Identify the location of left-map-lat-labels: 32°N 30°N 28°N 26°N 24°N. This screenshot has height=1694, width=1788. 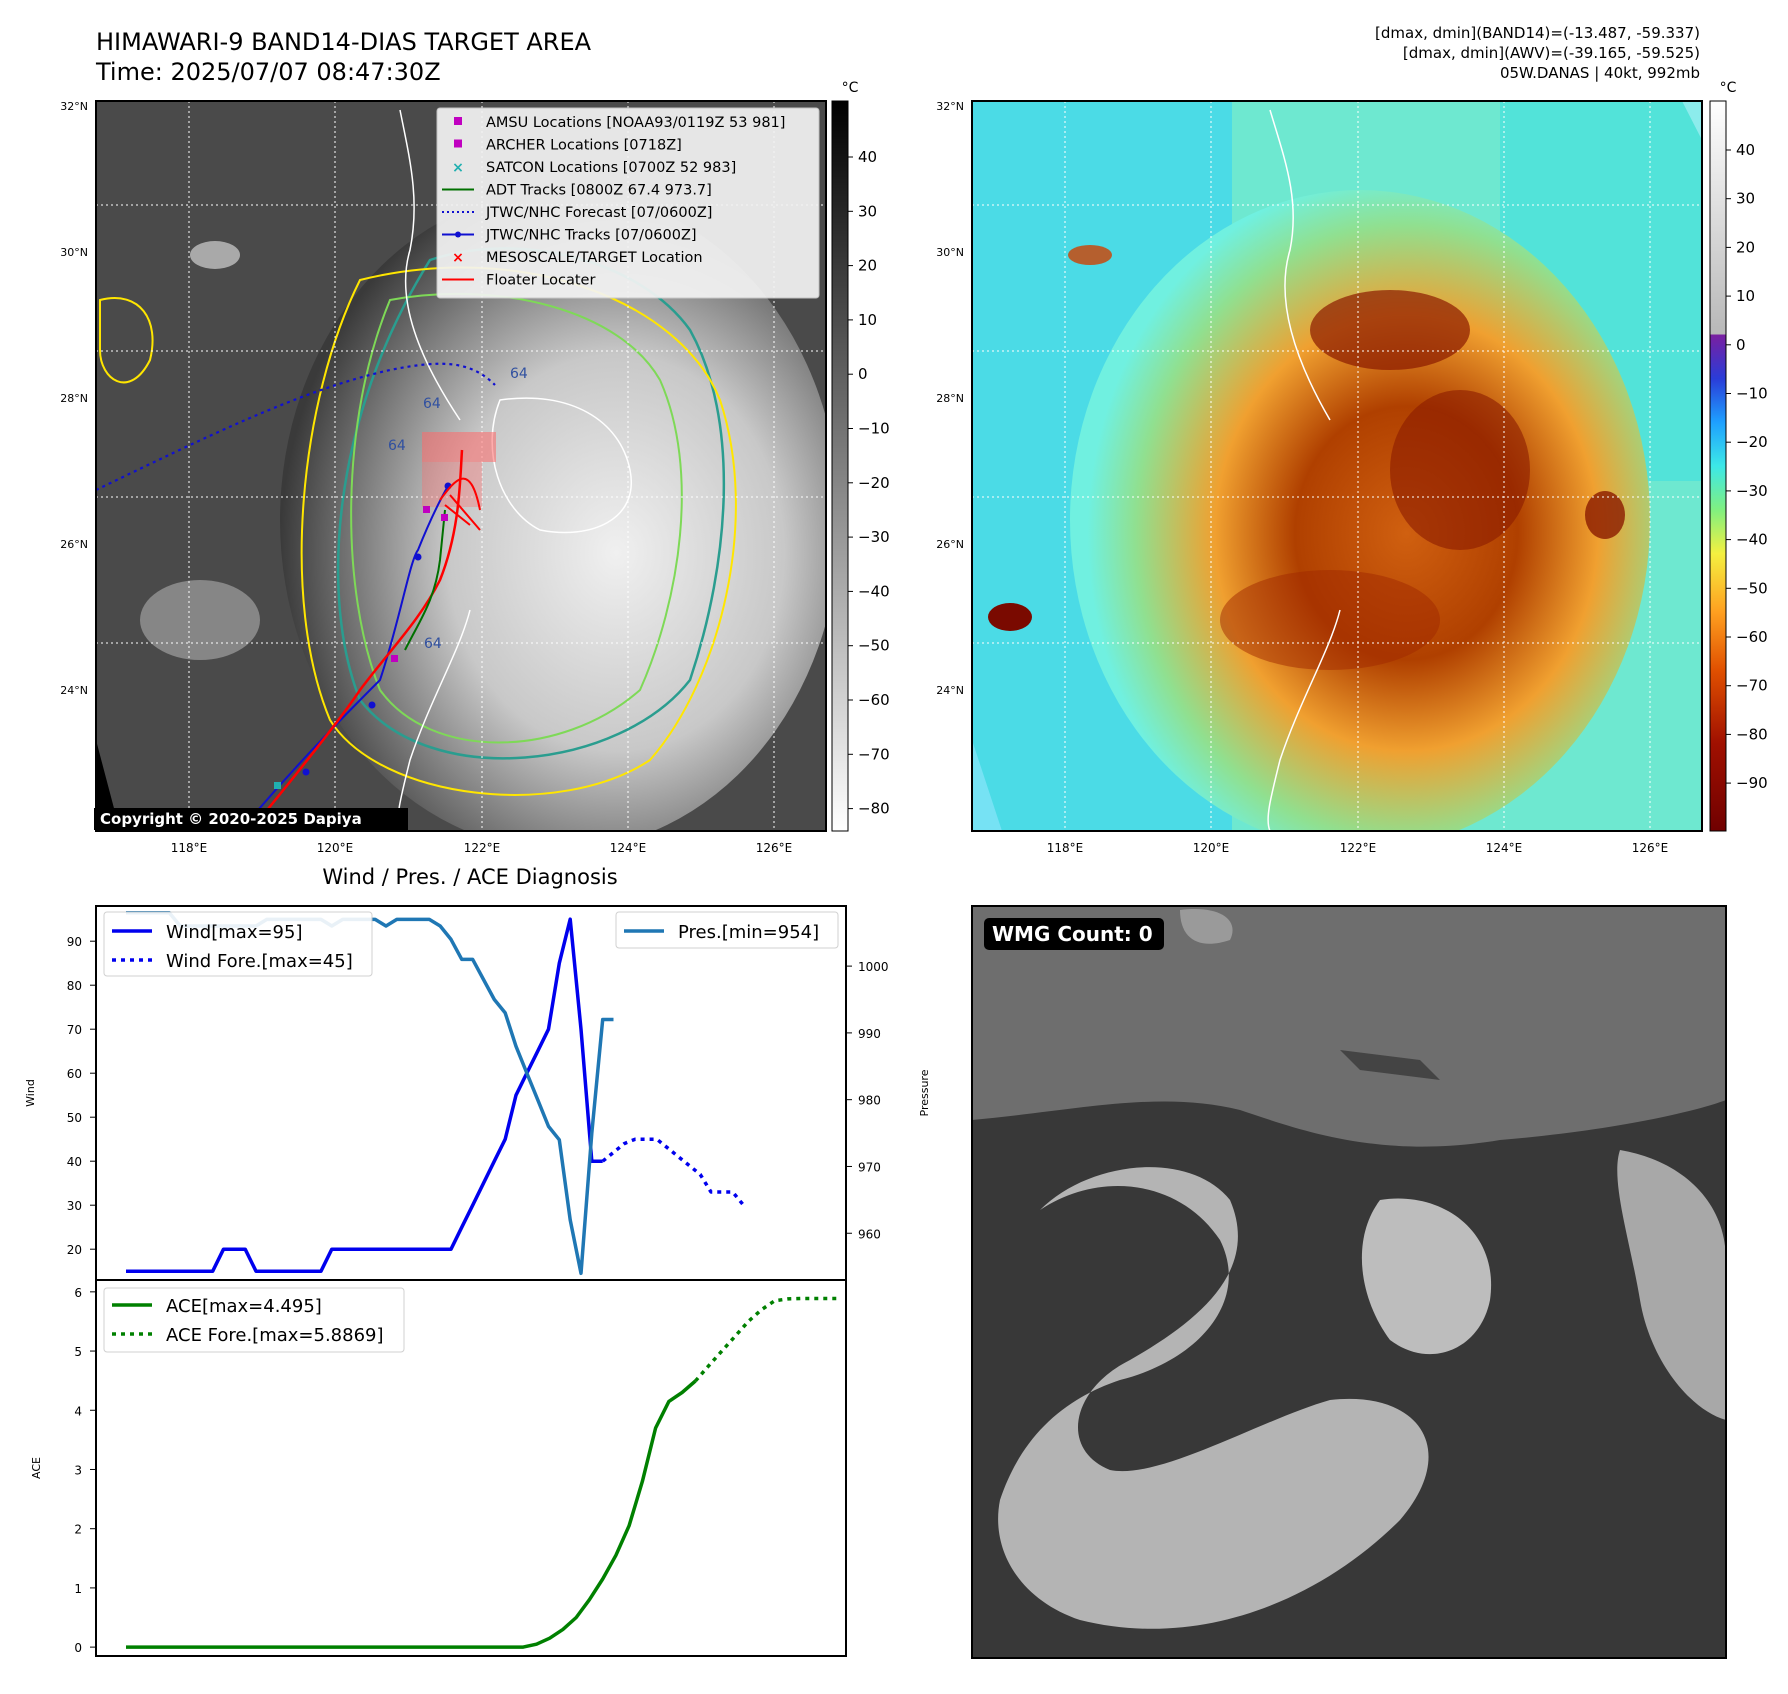
(74, 398).